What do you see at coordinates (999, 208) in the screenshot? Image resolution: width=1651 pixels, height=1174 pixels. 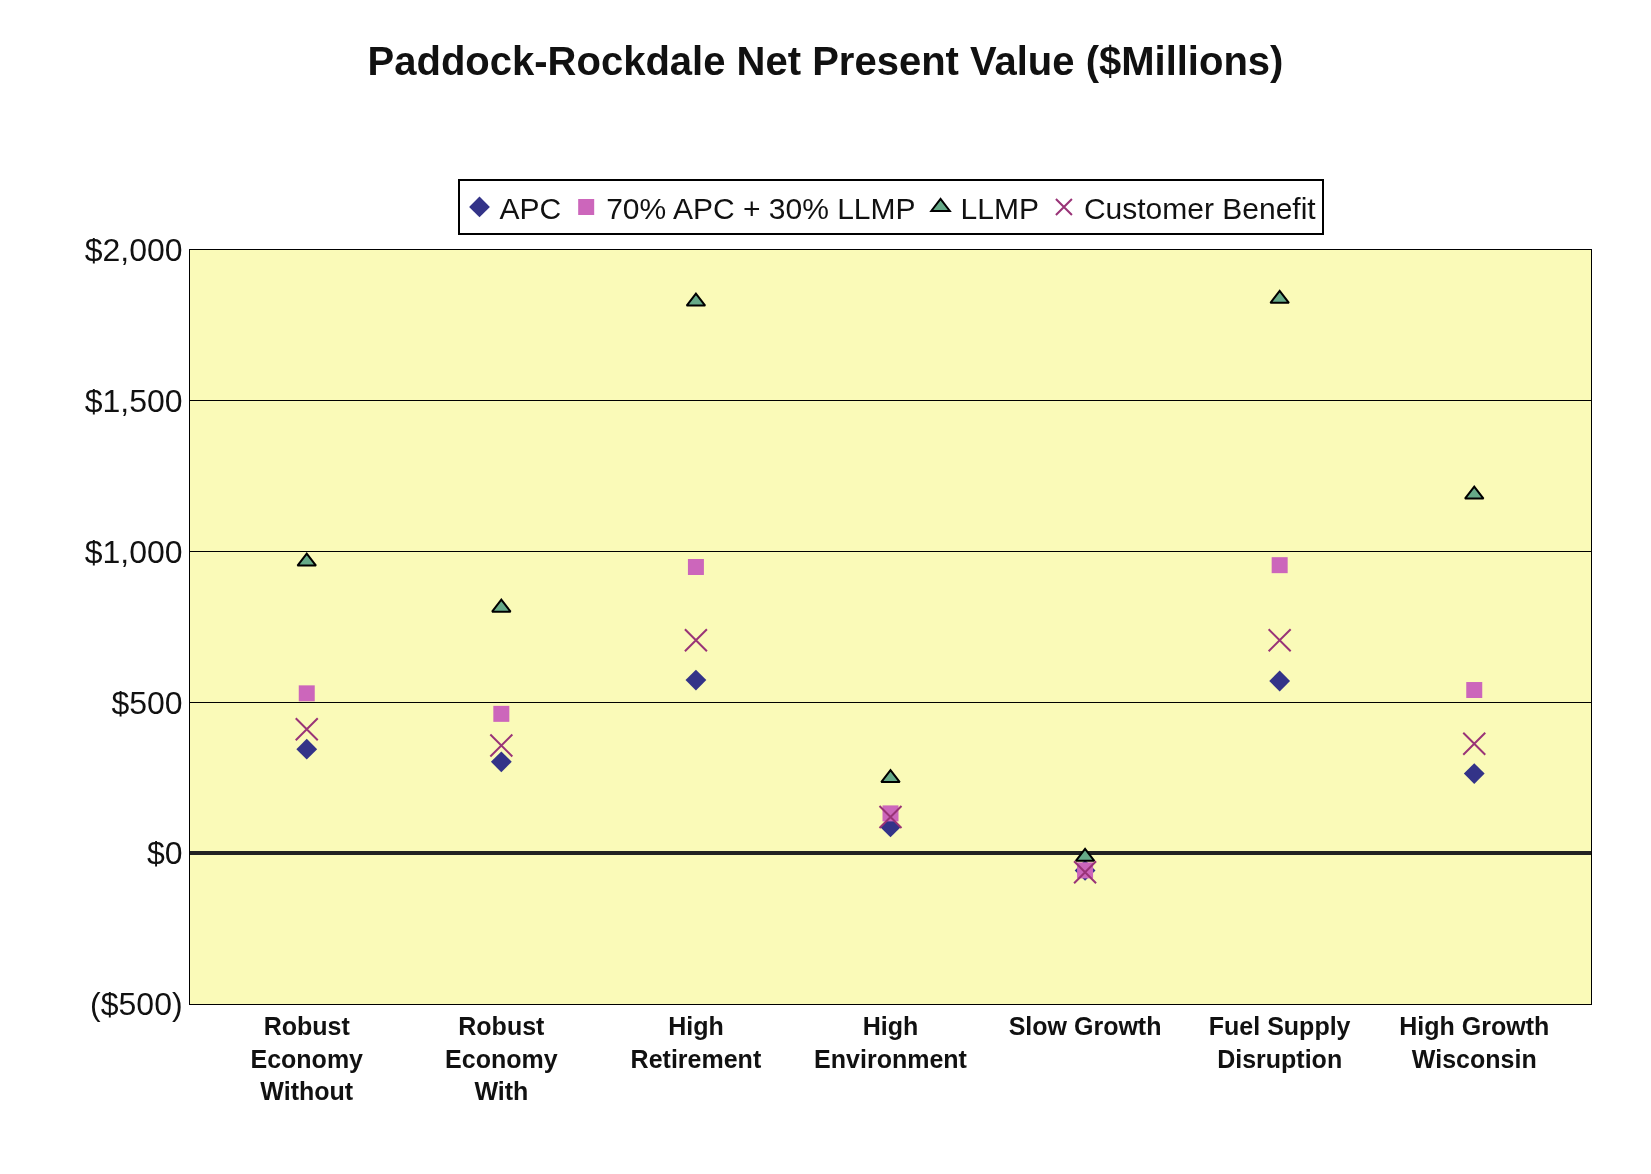 I see `legend-label: LLMP` at bounding box center [999, 208].